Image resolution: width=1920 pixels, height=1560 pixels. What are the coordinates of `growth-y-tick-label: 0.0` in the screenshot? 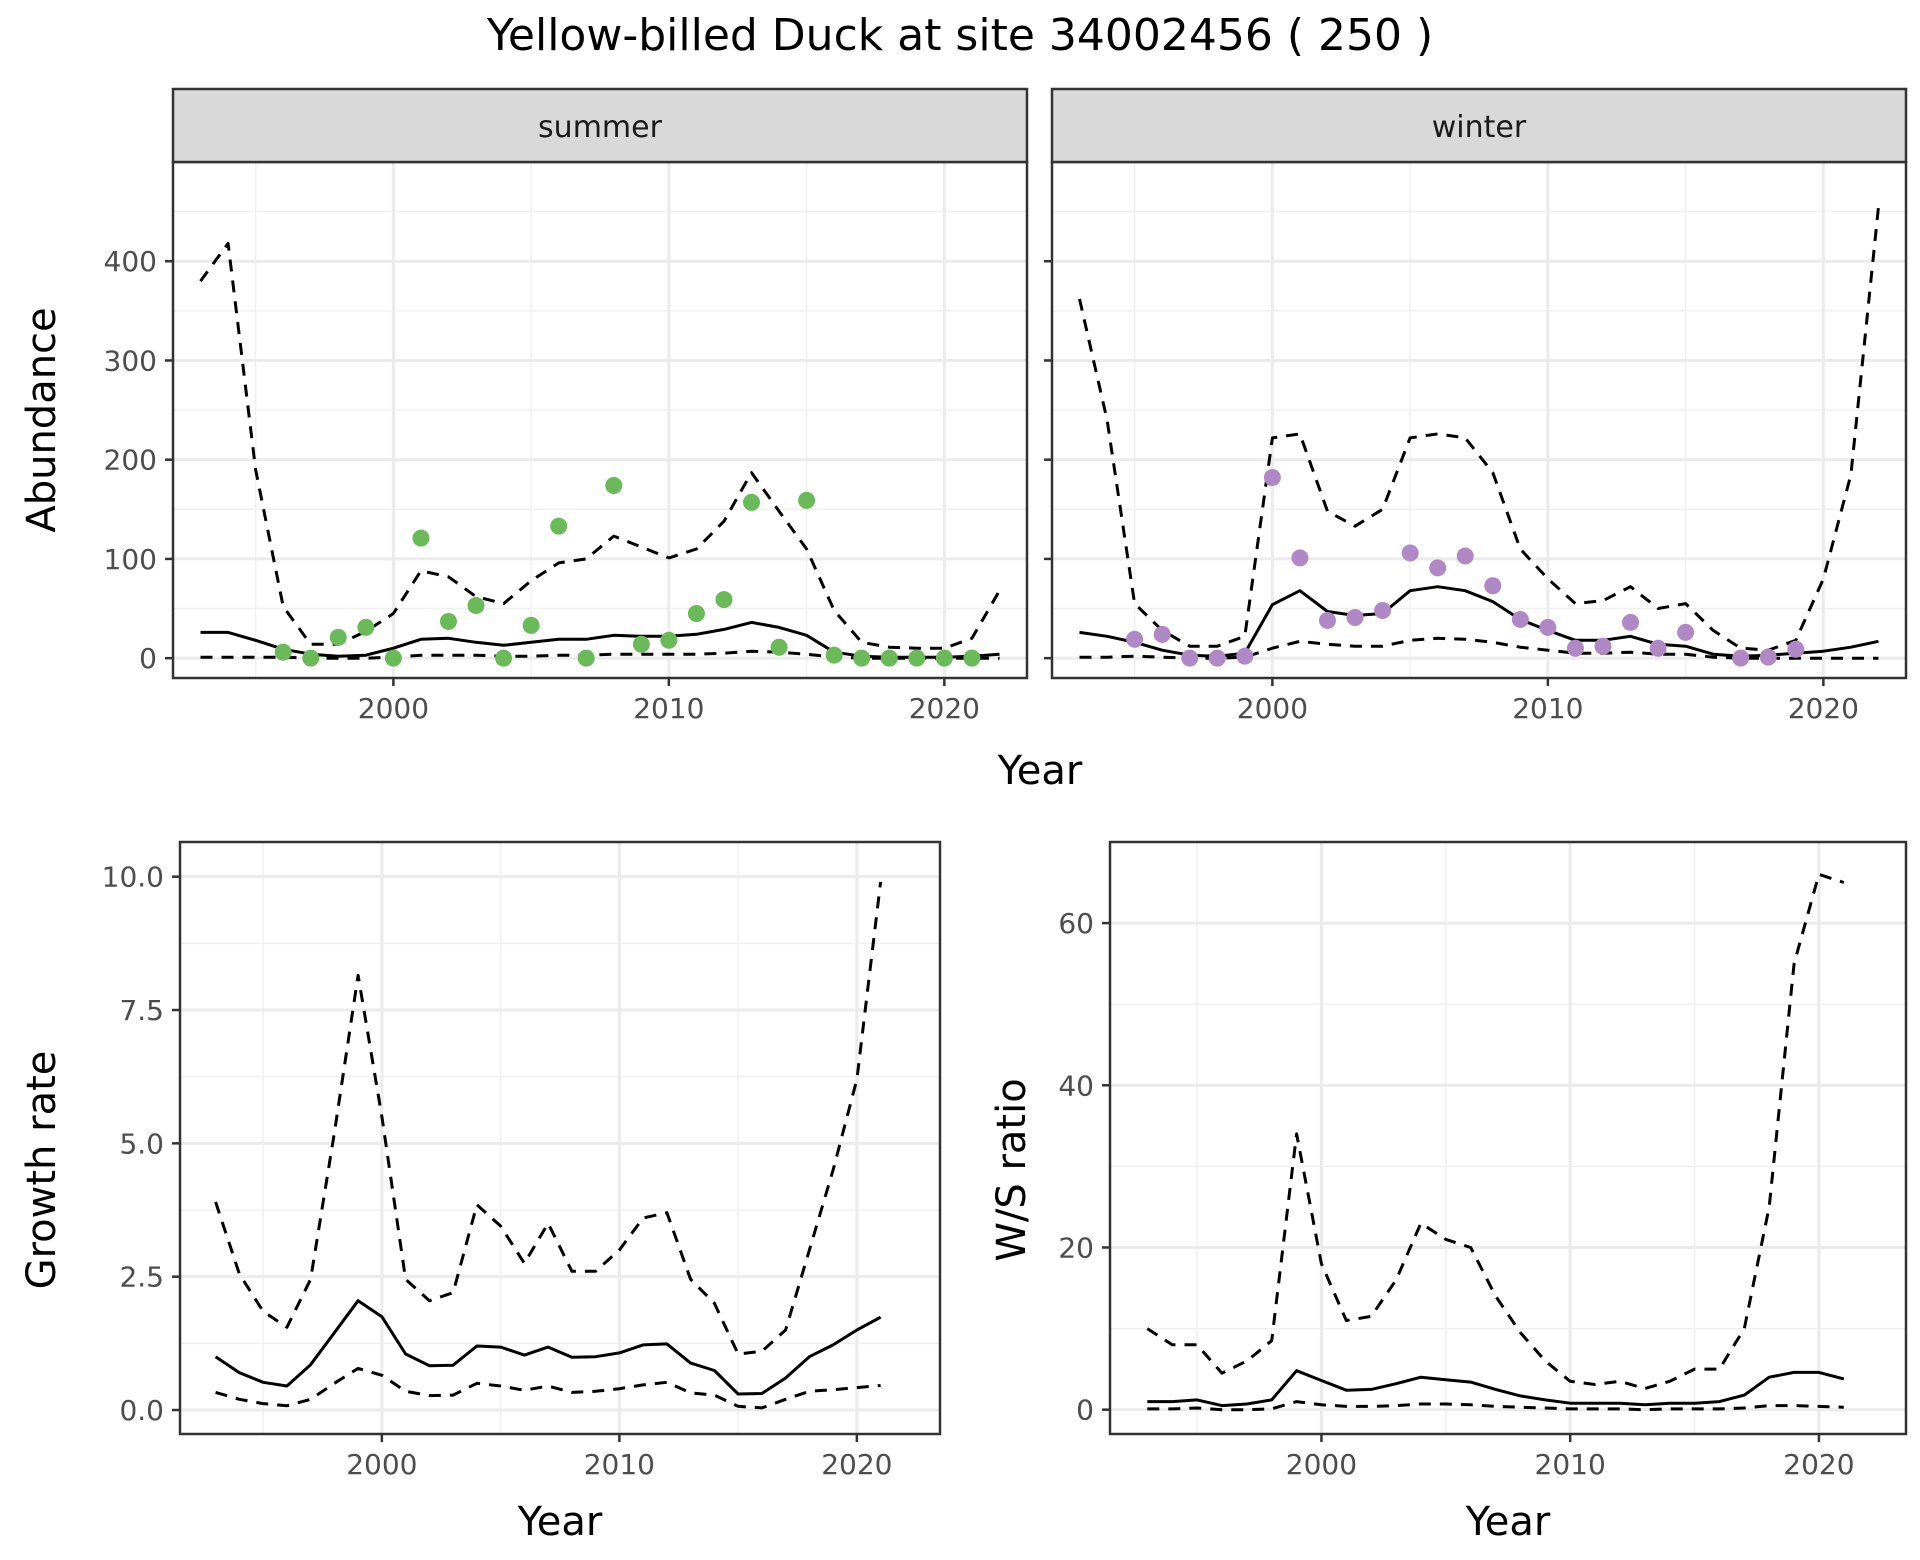 It's located at (141, 1410).